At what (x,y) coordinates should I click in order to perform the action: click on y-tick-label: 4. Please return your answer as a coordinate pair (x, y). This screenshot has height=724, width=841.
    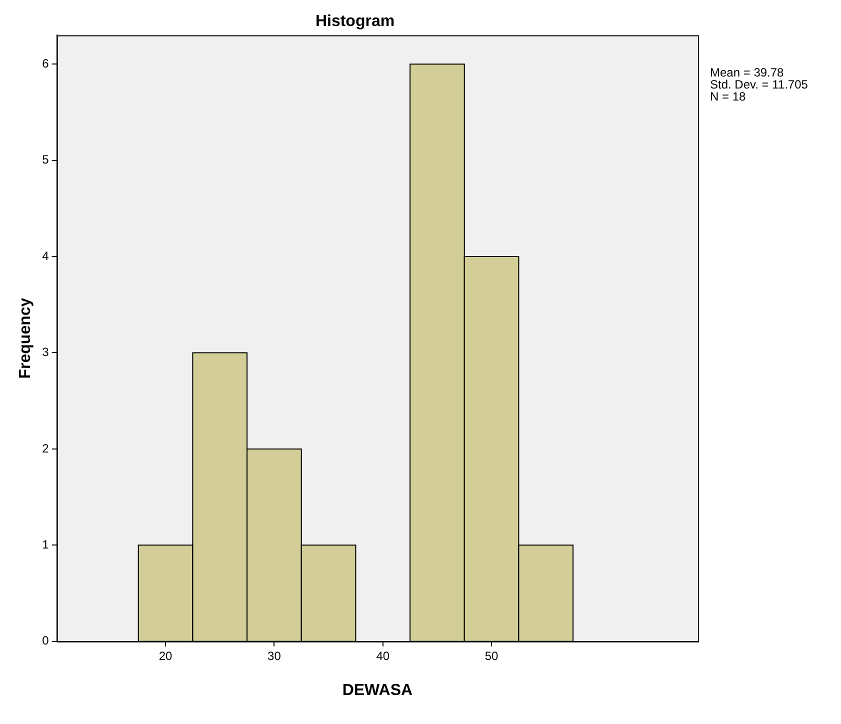
    Looking at the image, I should click on (46, 255).